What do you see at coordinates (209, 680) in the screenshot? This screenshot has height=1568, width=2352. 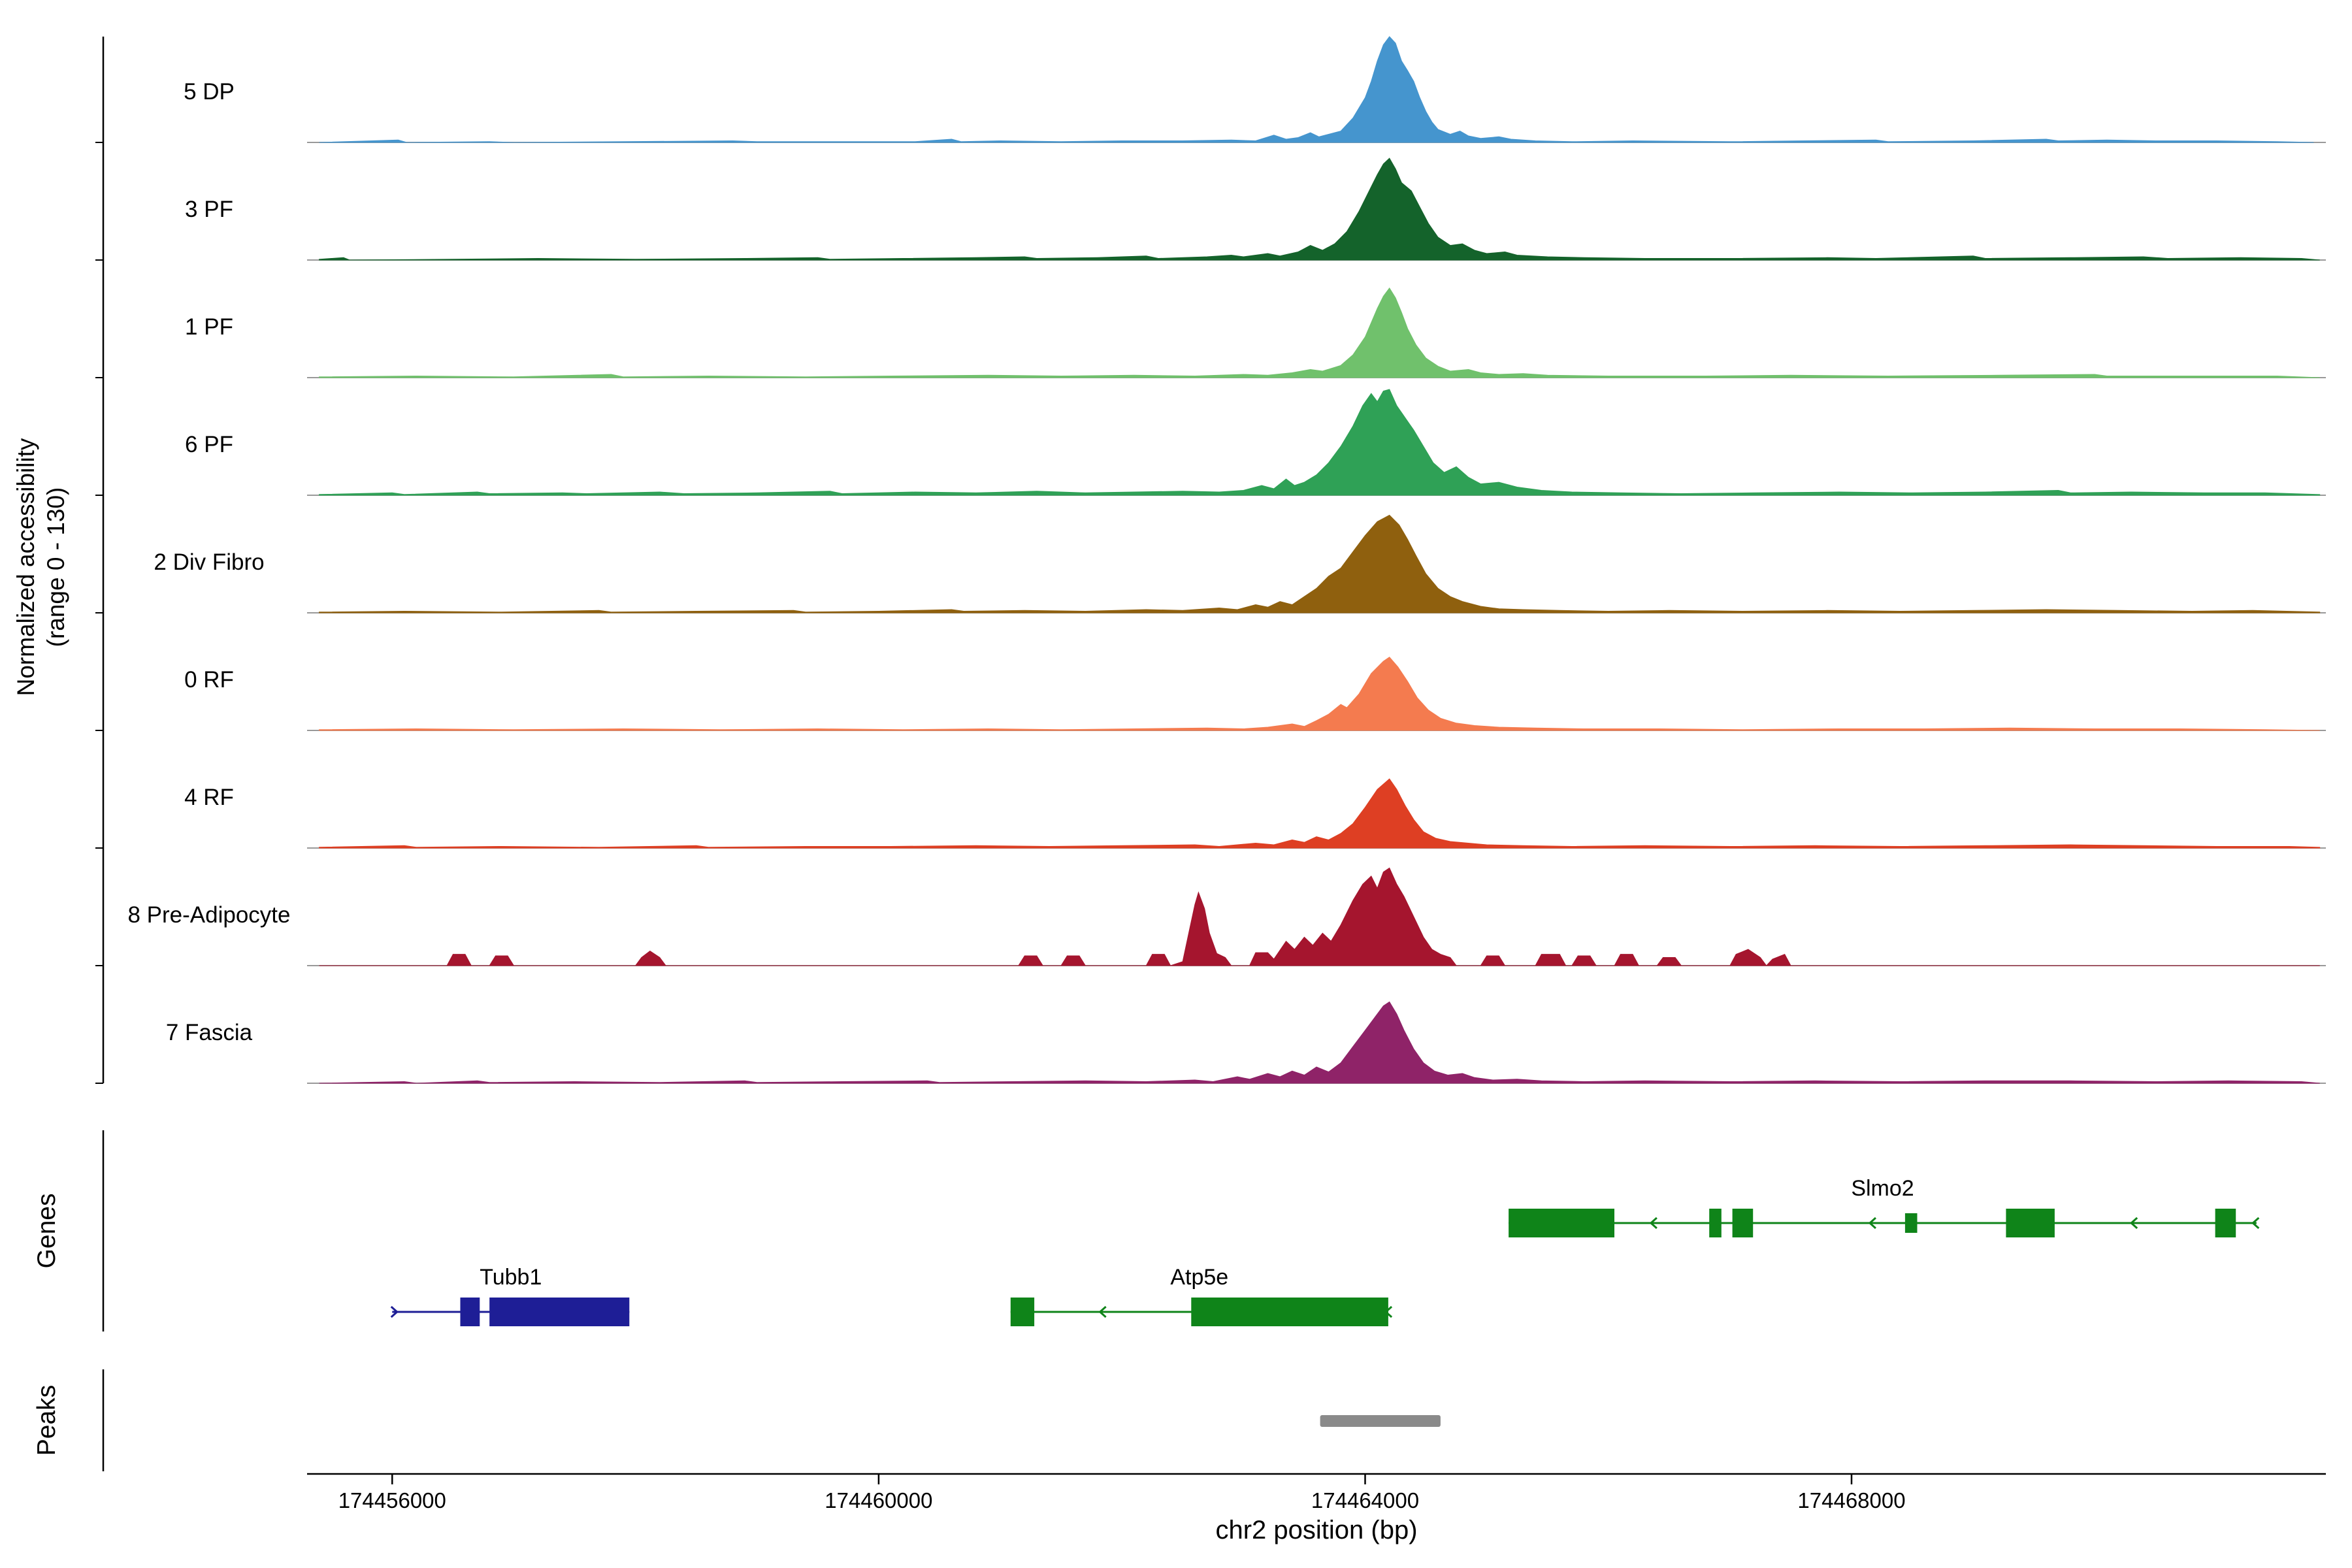 I see `track-label: 0 RF` at bounding box center [209, 680].